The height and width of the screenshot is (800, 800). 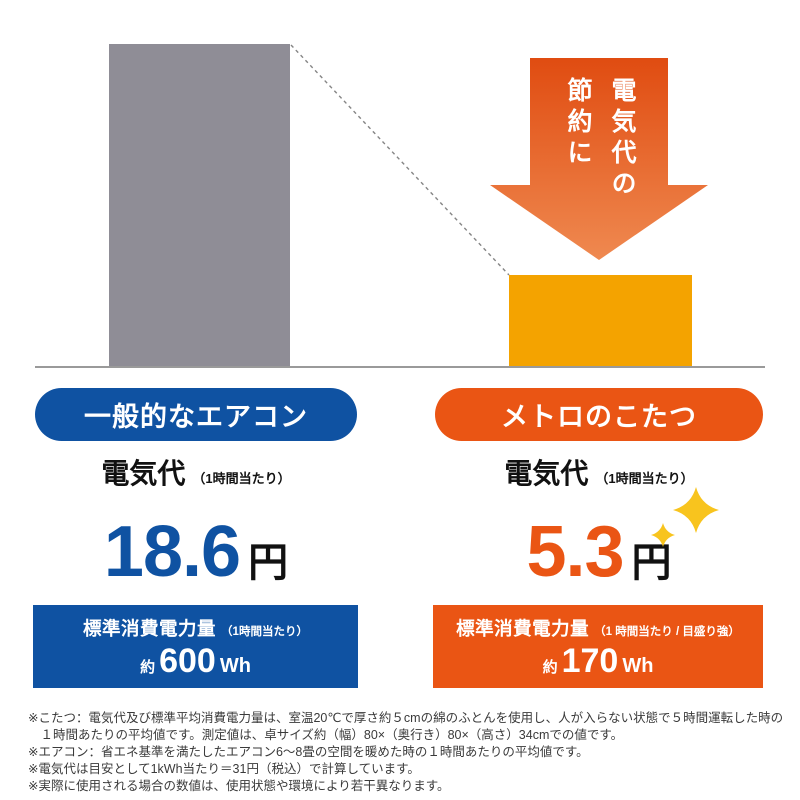 I want to click on note-line: ※実際に使用される場合の数値は、使用状態や環境により若干異なります。, so click(x=239, y=786).